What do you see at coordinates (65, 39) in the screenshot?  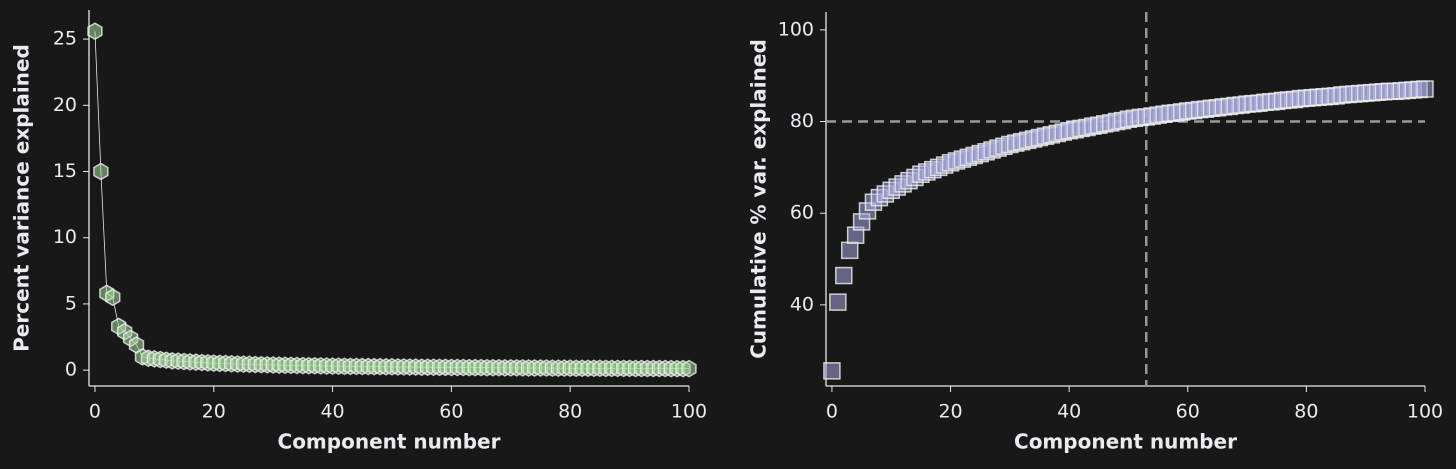 I see `y-tick-label: 25` at bounding box center [65, 39].